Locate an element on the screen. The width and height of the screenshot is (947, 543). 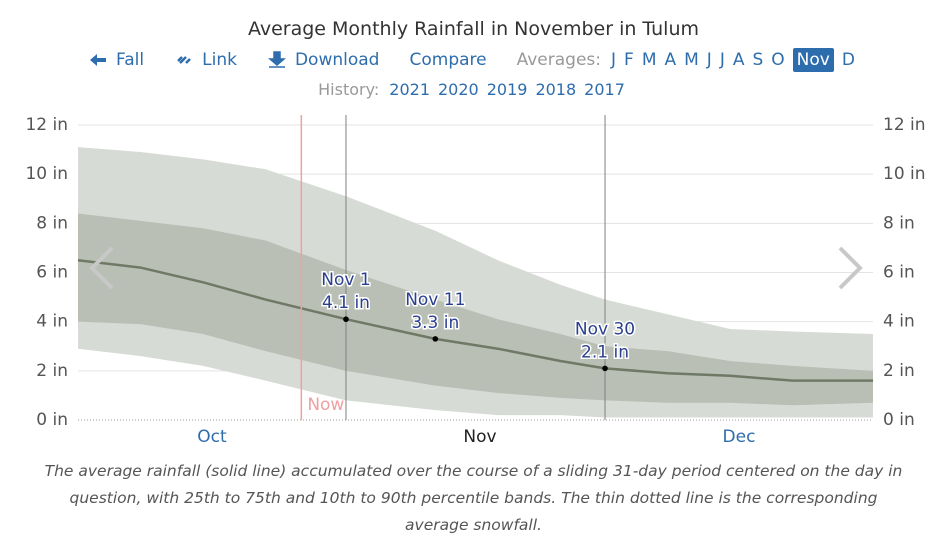
y-tick-label-right: 8 in is located at coordinates (899, 223).